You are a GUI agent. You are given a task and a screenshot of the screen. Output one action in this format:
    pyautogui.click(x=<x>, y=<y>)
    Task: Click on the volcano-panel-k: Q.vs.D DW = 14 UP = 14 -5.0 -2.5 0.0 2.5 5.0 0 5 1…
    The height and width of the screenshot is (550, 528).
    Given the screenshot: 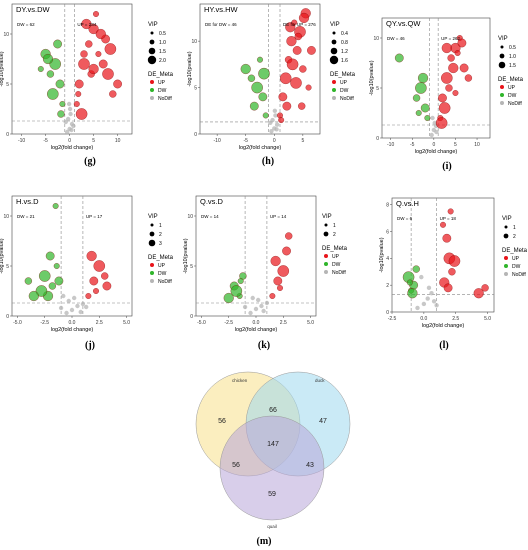 What is the action you would take?
    pyautogui.click(x=265, y=273)
    